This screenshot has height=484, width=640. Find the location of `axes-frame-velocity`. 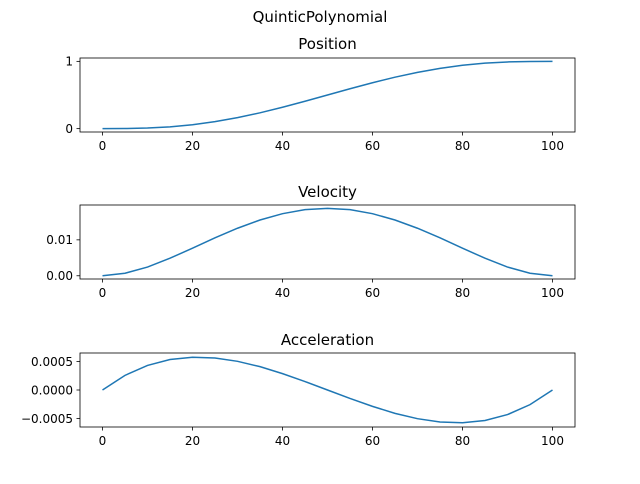

axes-frame-velocity is located at coordinates (327, 242).